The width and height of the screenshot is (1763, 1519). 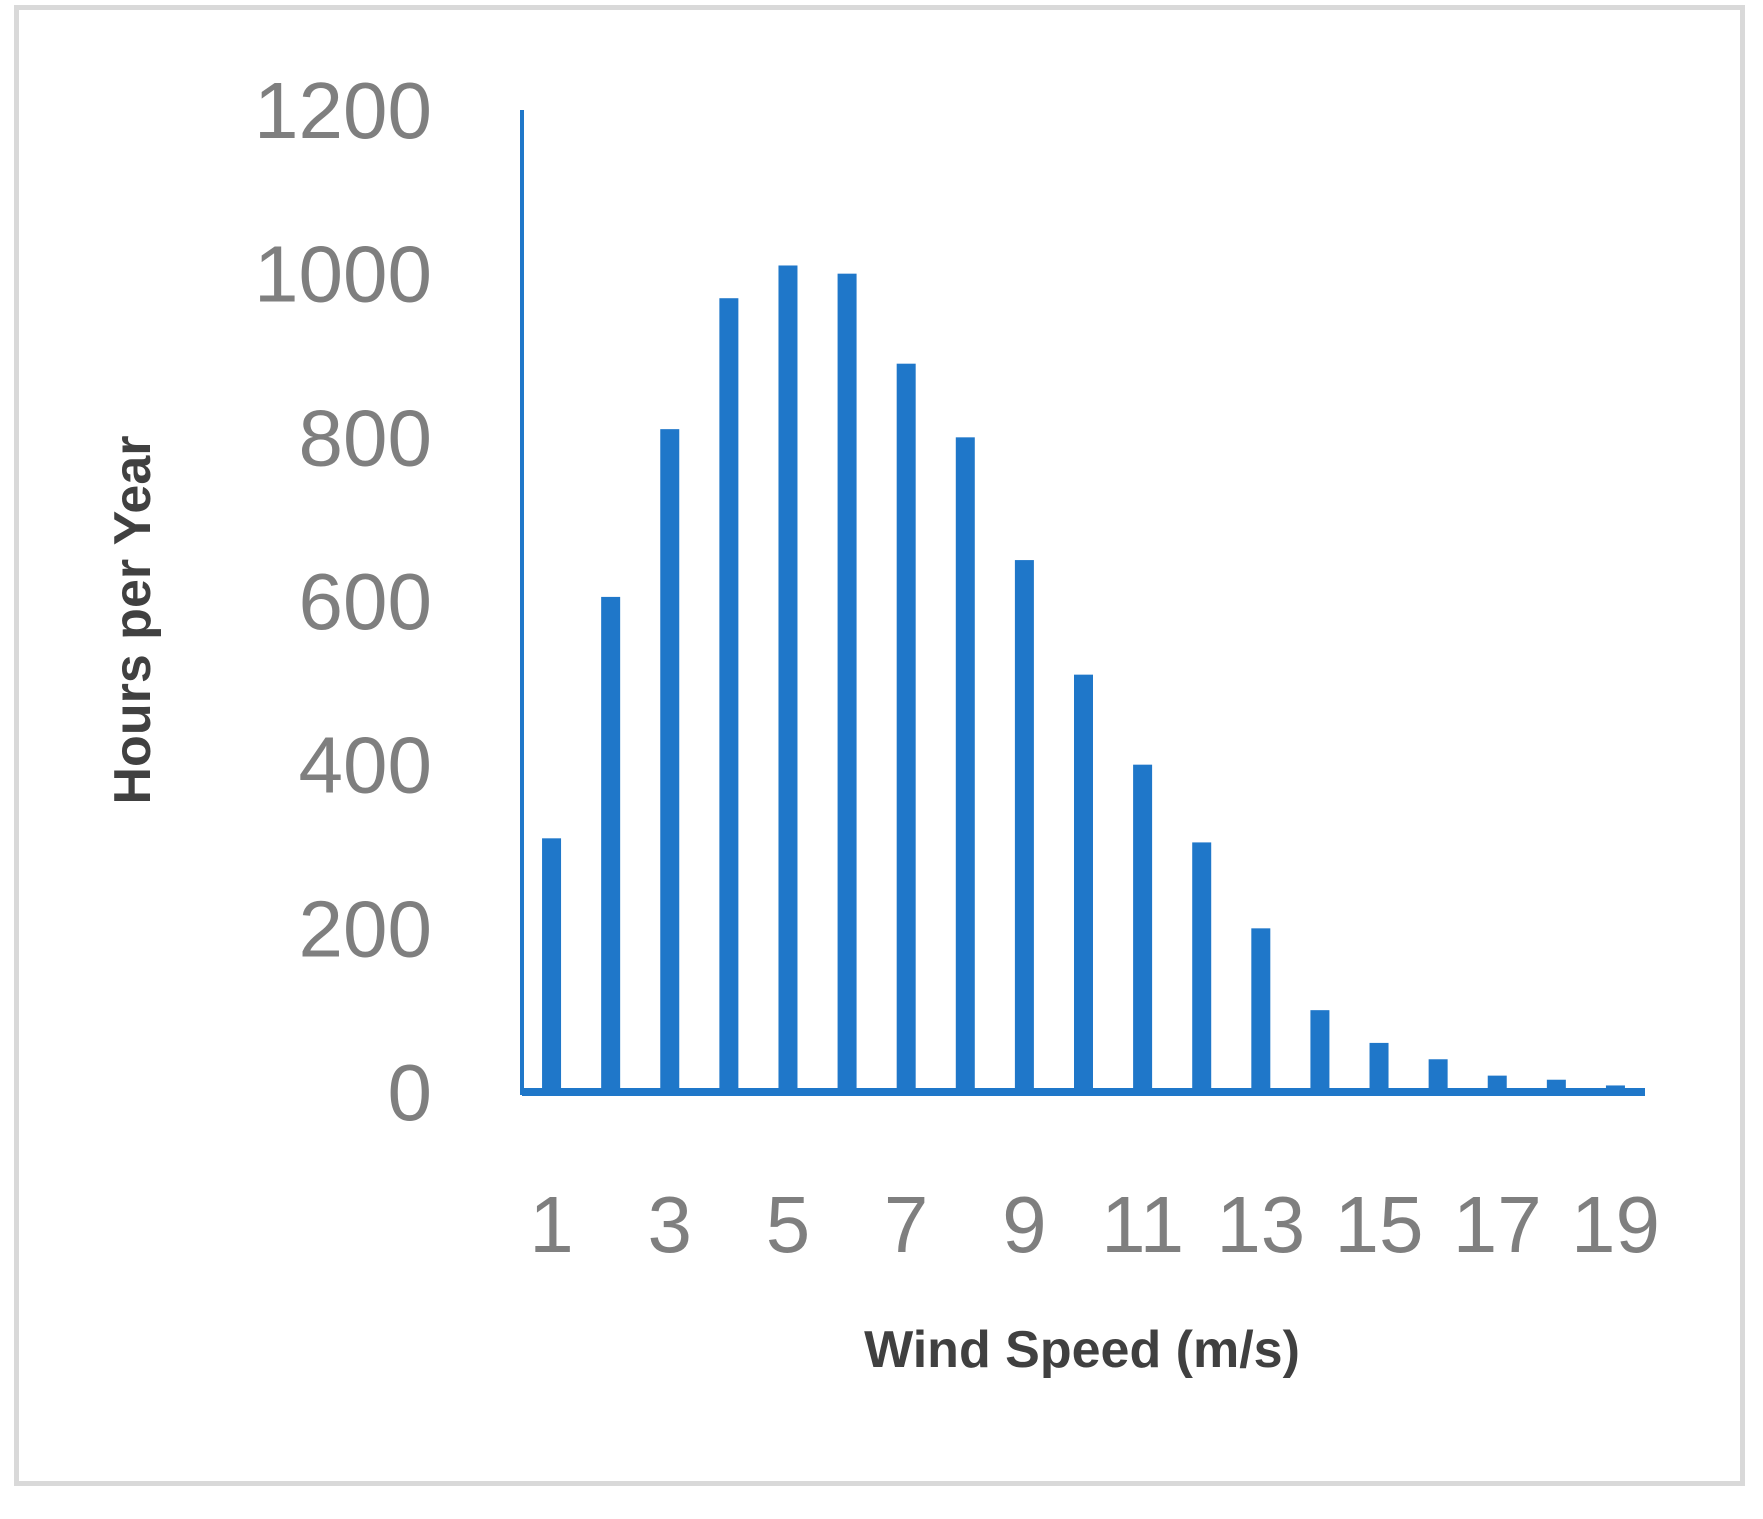 What do you see at coordinates (1497, 1224) in the screenshot?
I see `x-tick-label: 17` at bounding box center [1497, 1224].